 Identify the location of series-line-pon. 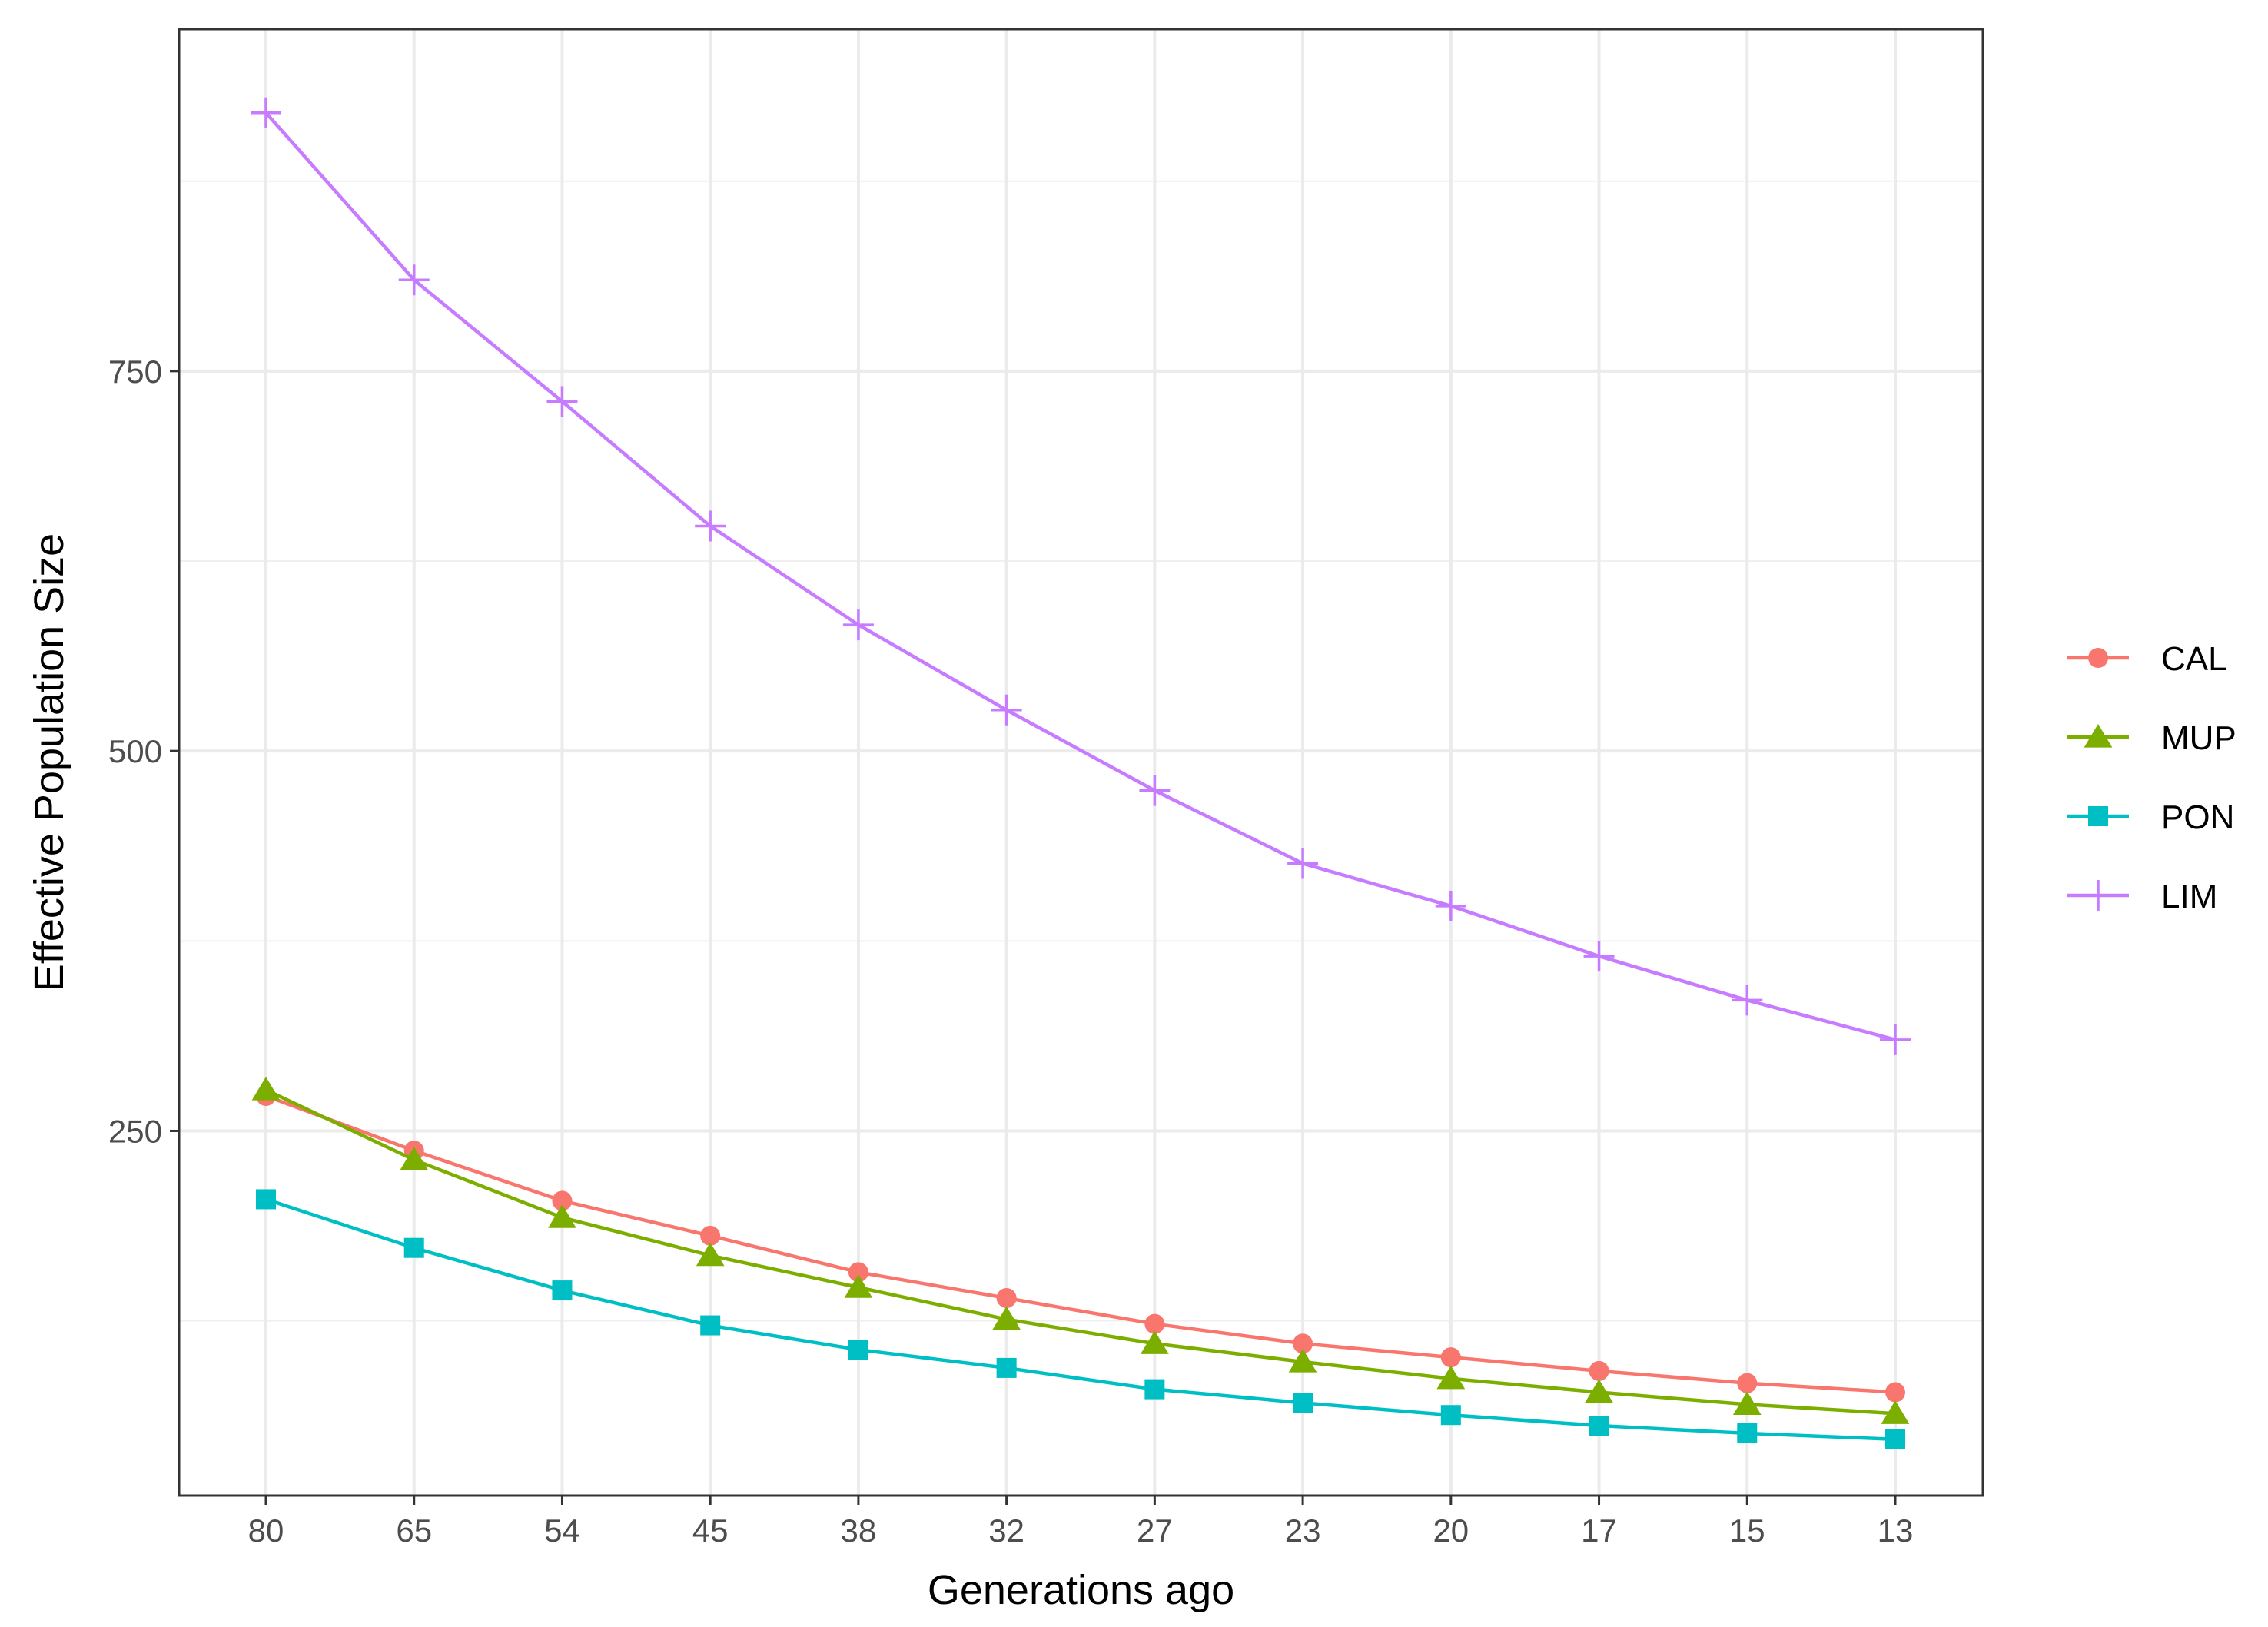
(1080, 1319).